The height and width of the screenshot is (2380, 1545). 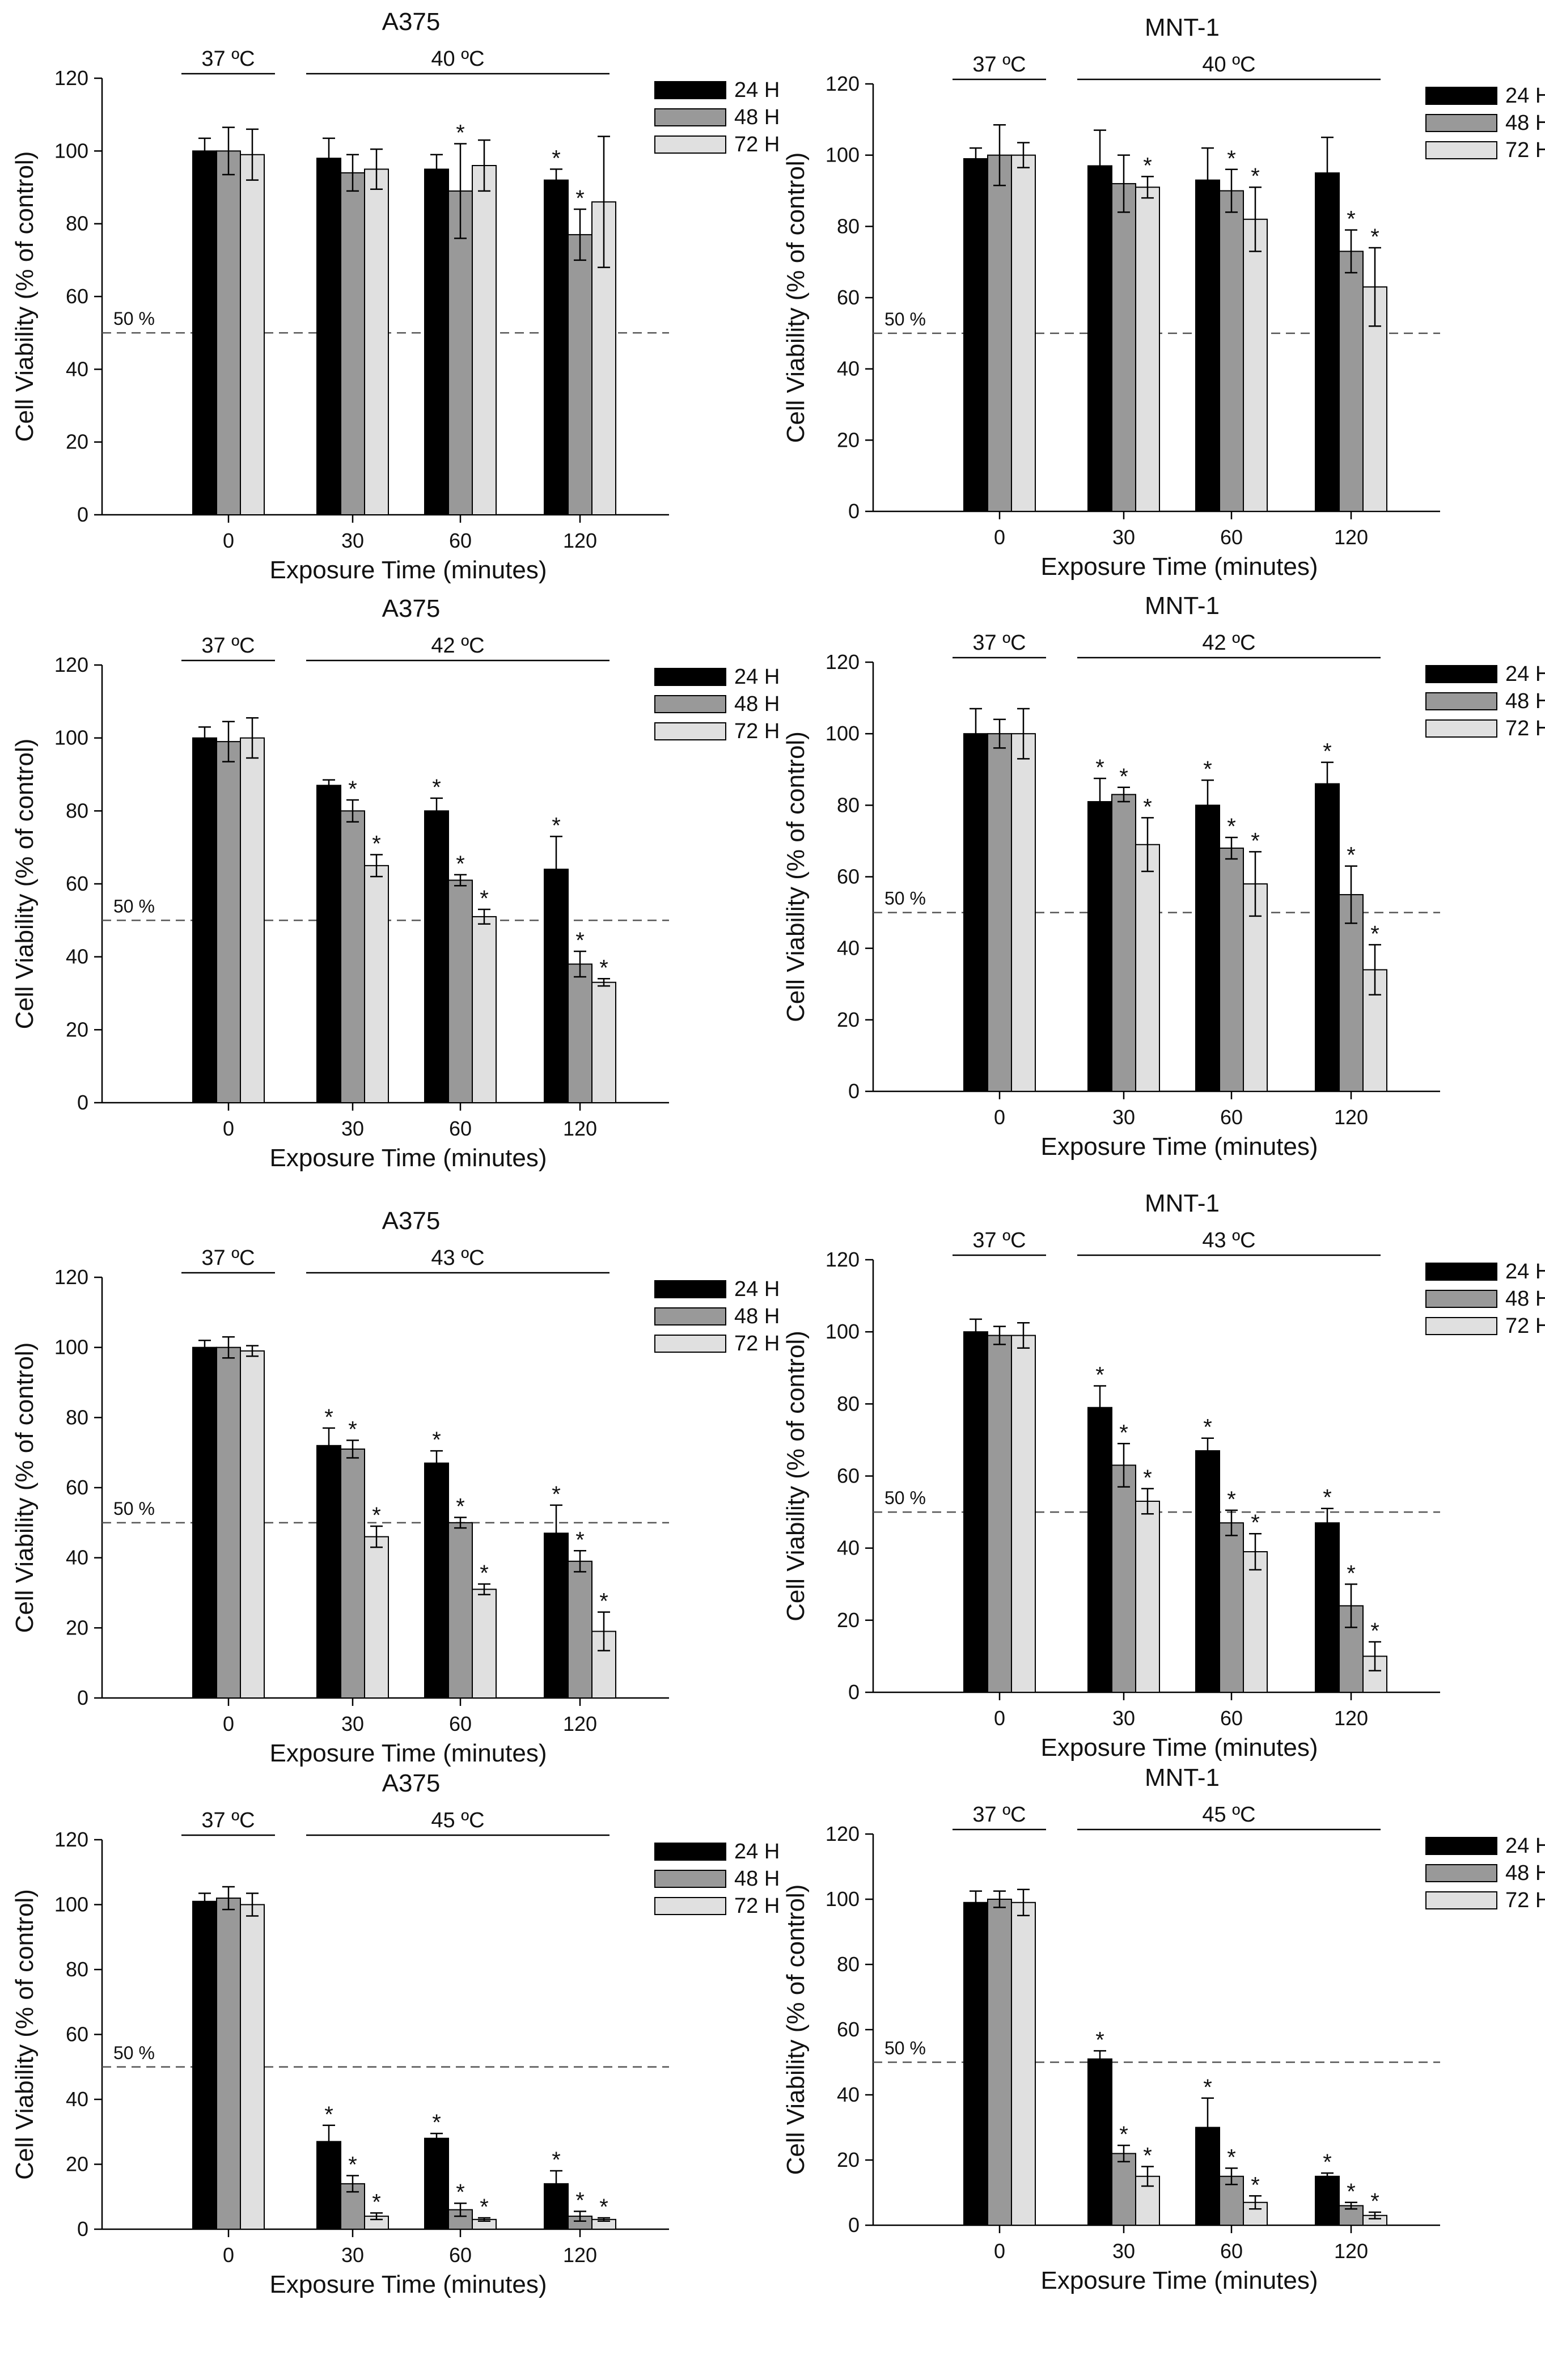 I want to click on treatment-temp-label: 45 ºC, so click(x=457, y=1820).